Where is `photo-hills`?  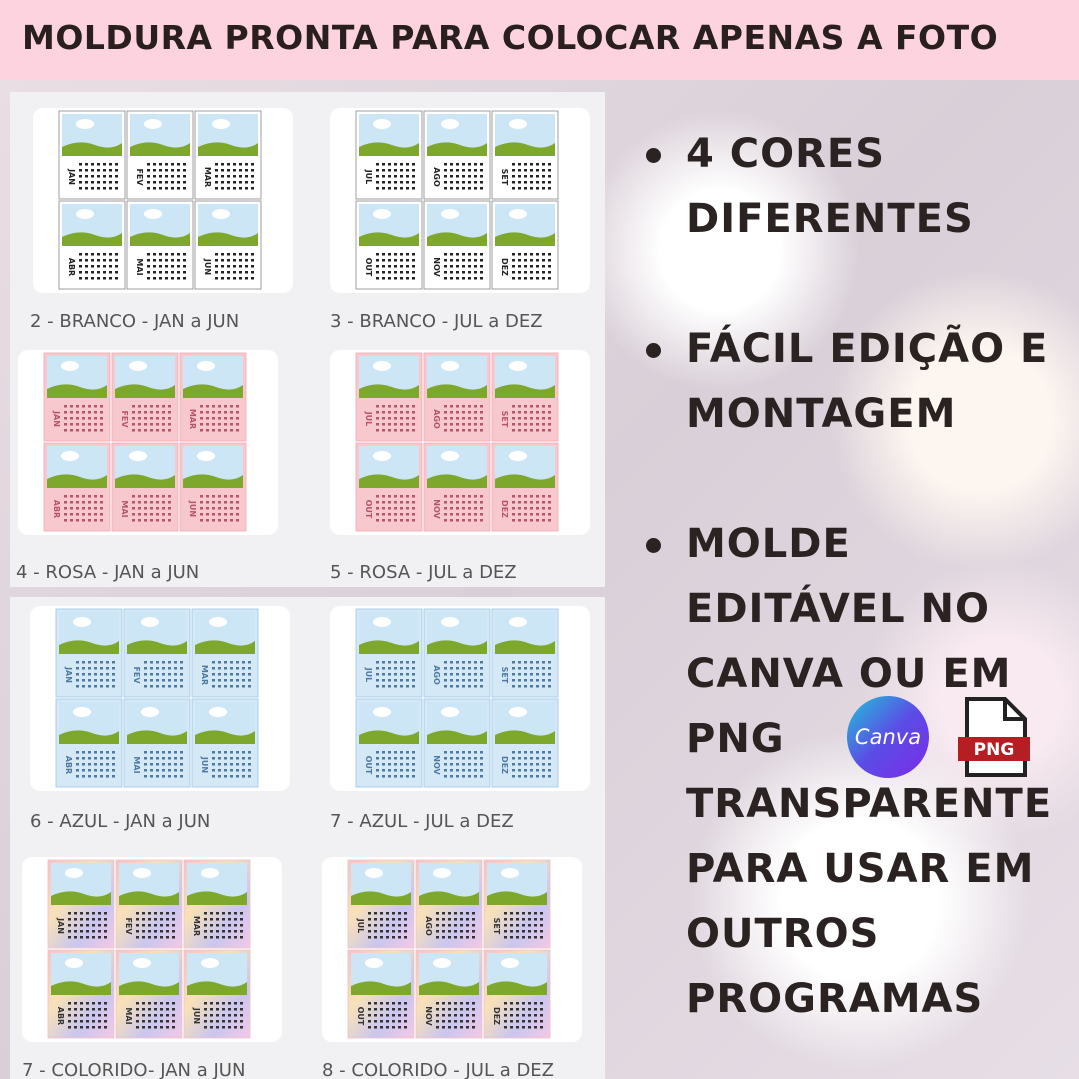
photo-hills is located at coordinates (381, 988).